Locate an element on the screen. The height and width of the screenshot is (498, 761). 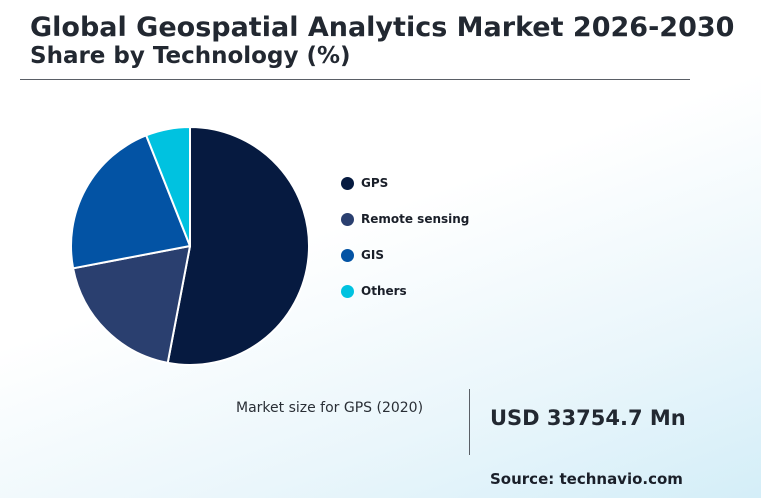
legend-label-gps: GPS is located at coordinates (375, 183).